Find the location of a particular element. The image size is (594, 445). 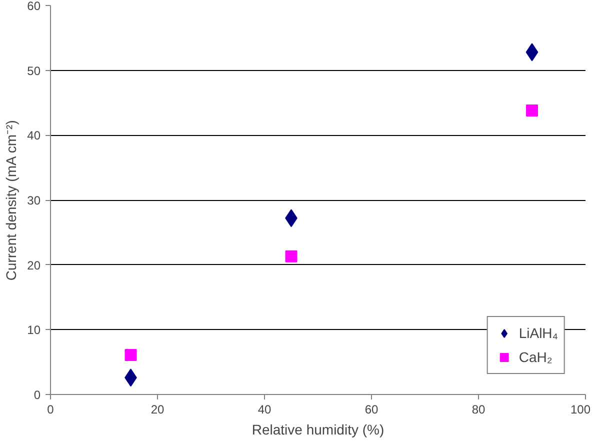

x-tick-label: 40 is located at coordinates (265, 409).